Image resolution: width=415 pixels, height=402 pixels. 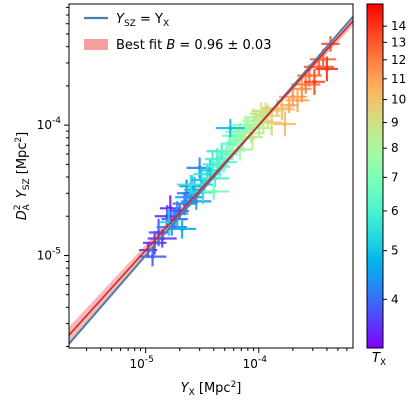 What do you see at coordinates (142, 363) in the screenshot?
I see `x-tick-label: 10⁻⁵` at bounding box center [142, 363].